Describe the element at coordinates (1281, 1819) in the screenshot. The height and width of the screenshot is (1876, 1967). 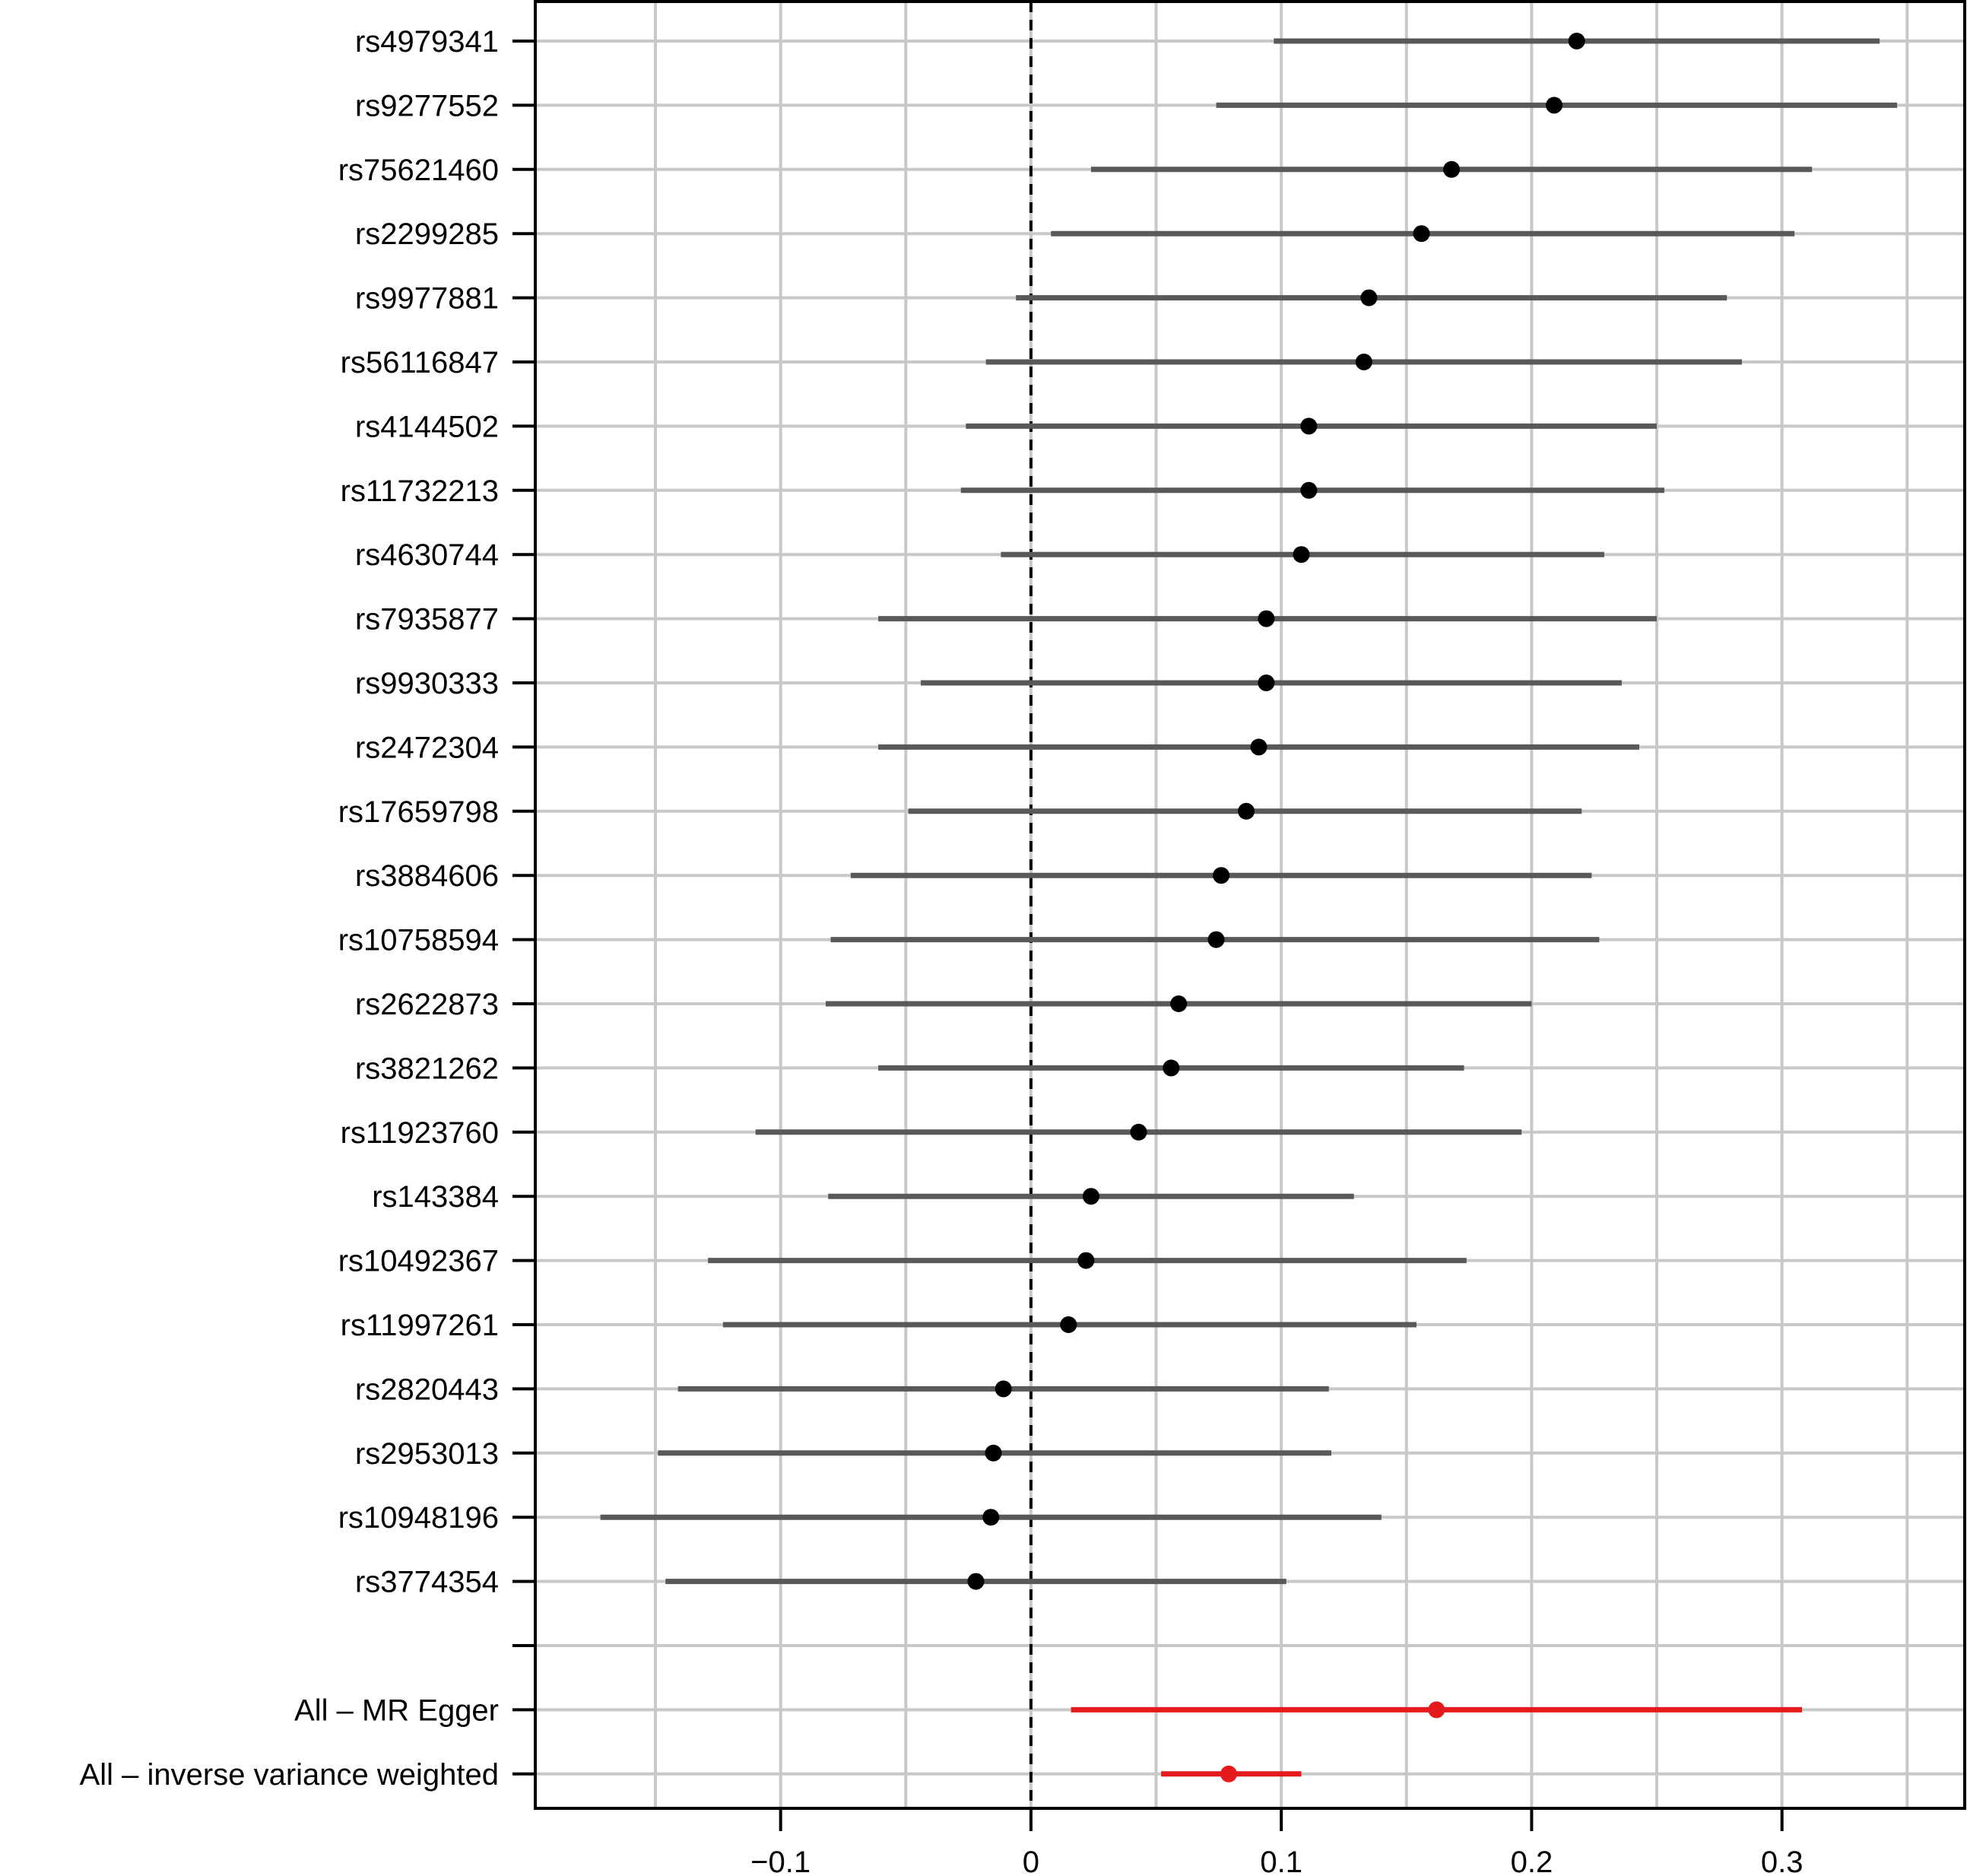
I see `x-axis-ticks` at that location.